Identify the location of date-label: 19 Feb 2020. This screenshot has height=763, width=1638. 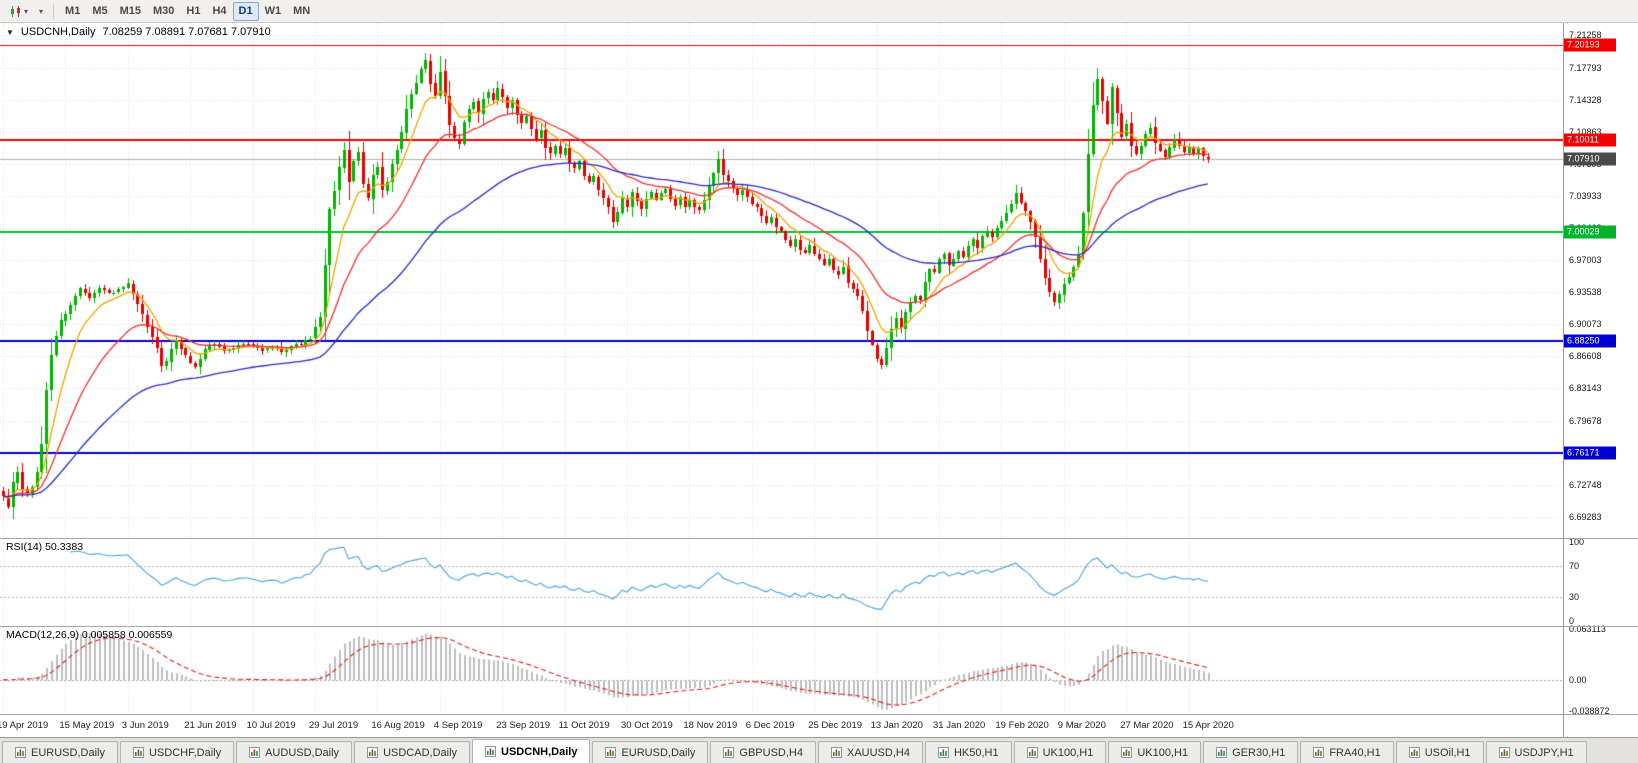
(1022, 725).